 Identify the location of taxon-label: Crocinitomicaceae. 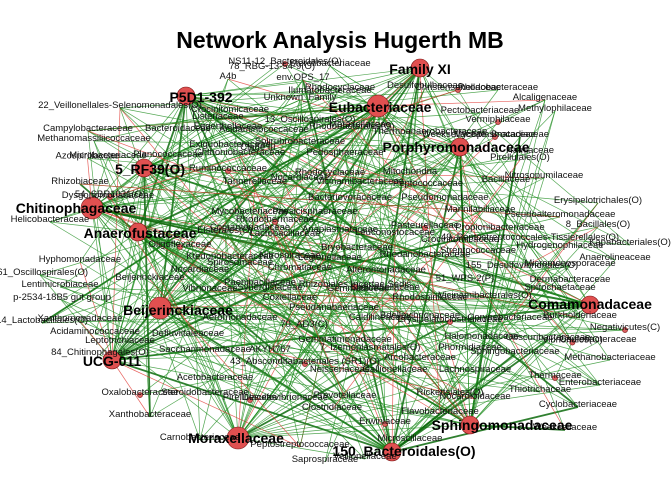
(460, 239).